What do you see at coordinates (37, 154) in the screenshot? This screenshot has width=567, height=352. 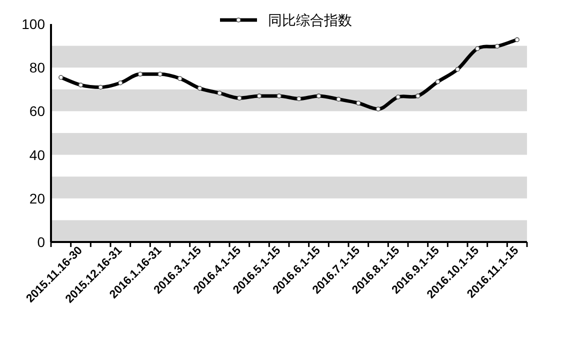 I see `y-tick-label: 40` at bounding box center [37, 154].